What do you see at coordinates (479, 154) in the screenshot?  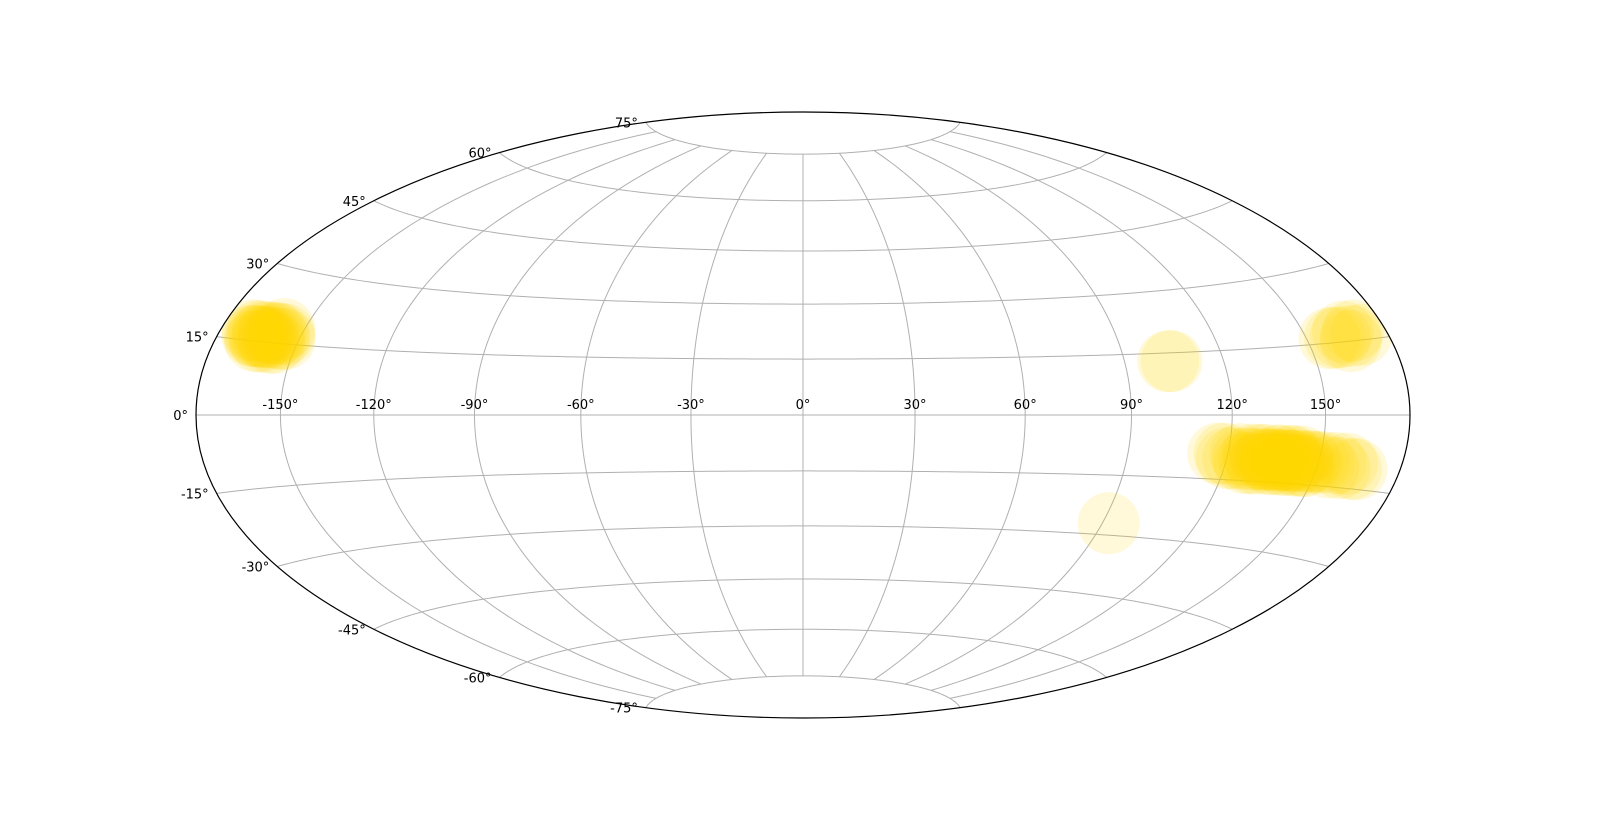 I see `latitude-tick-label: 60°` at bounding box center [479, 154].